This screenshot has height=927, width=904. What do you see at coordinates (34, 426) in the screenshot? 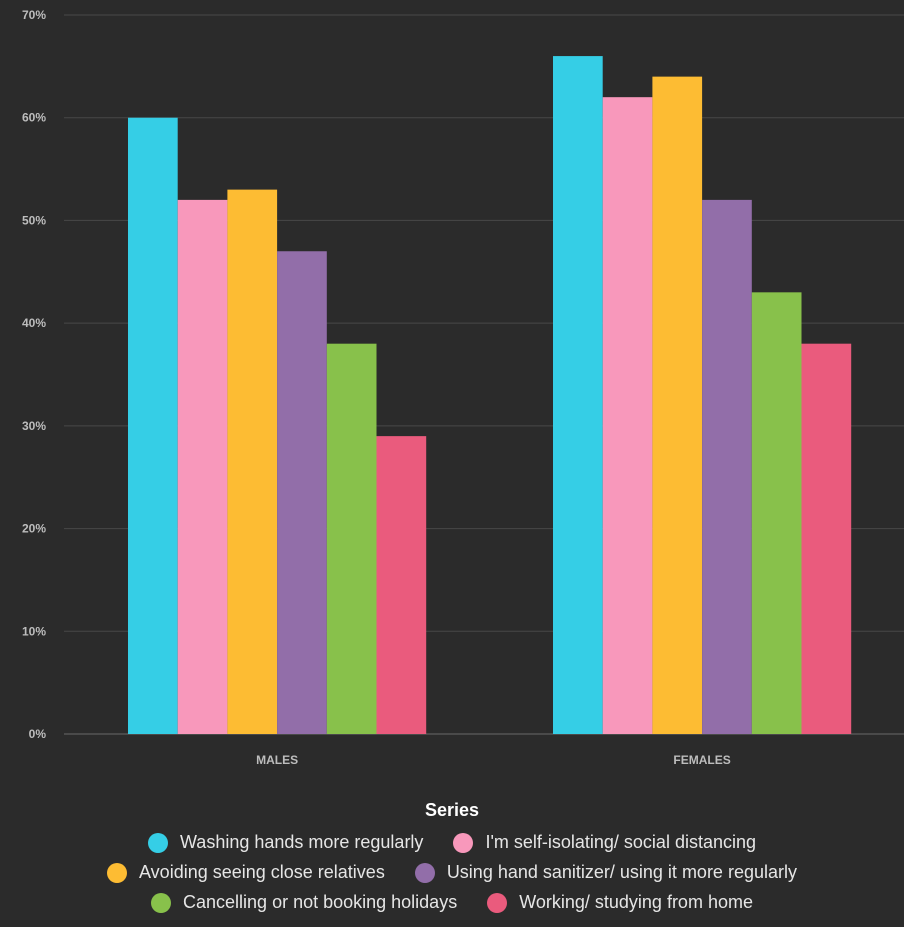
I see `y-tick-label: 30%` at bounding box center [34, 426].